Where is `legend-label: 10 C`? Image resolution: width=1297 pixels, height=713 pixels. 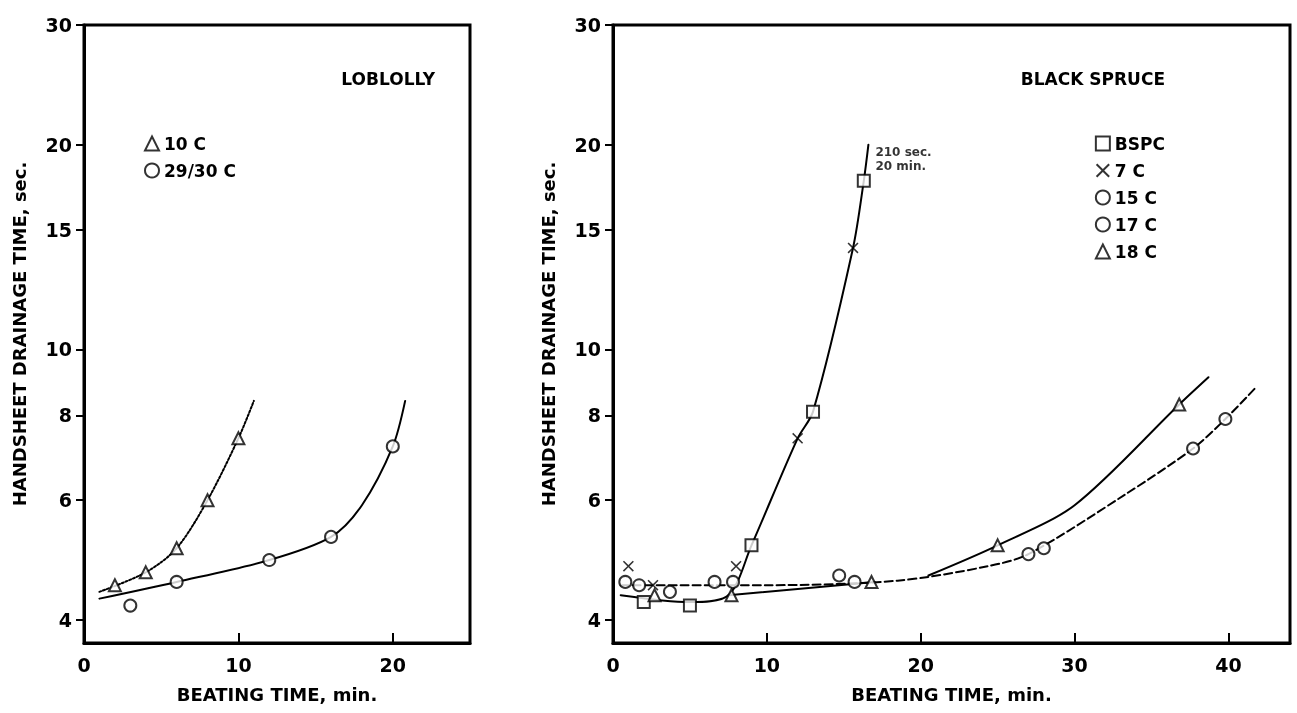 legend-label: 10 C is located at coordinates (185, 143).